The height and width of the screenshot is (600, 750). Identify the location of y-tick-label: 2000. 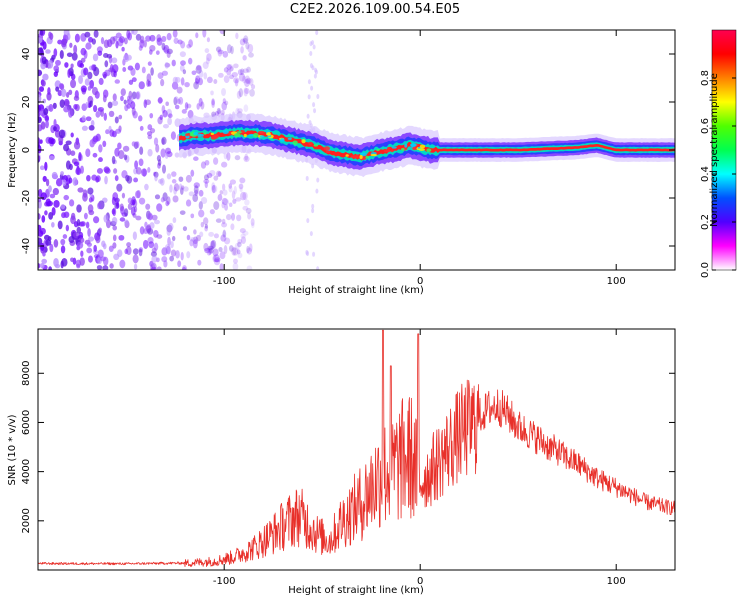
(26, 520).